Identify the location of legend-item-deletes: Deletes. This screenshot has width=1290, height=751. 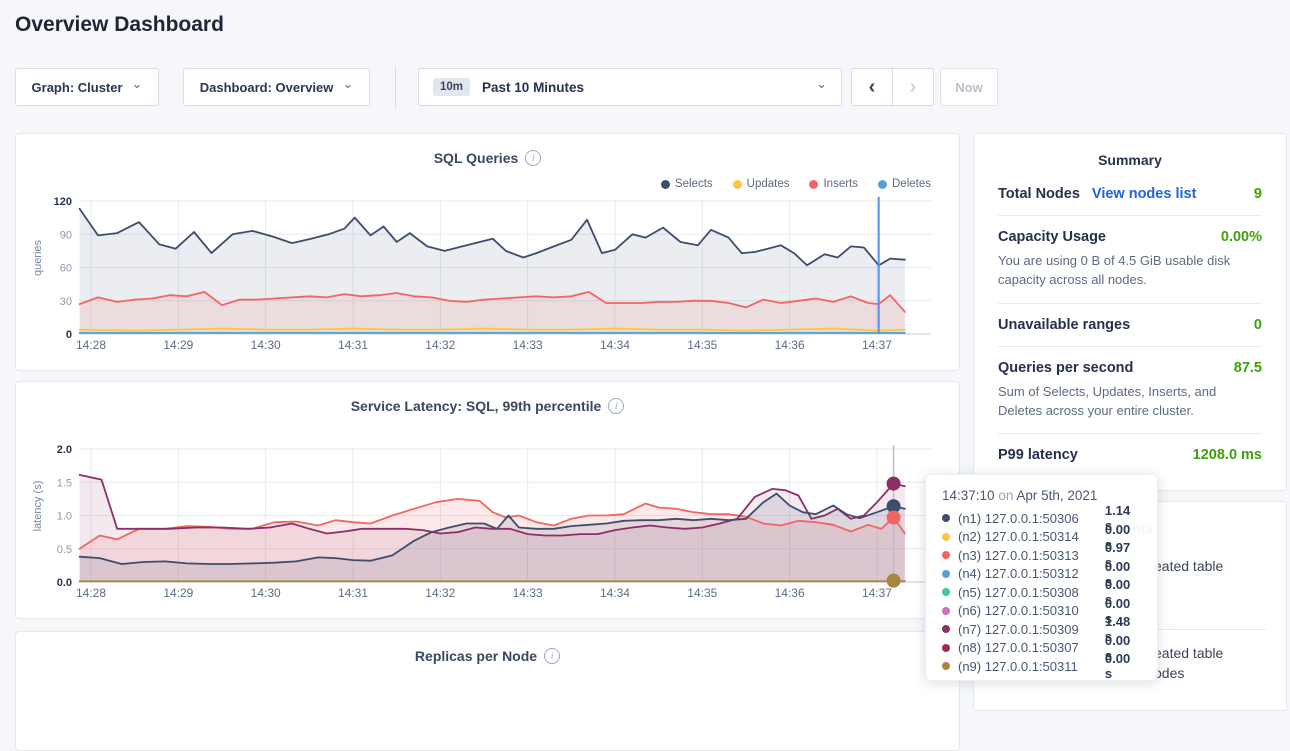
(904, 184).